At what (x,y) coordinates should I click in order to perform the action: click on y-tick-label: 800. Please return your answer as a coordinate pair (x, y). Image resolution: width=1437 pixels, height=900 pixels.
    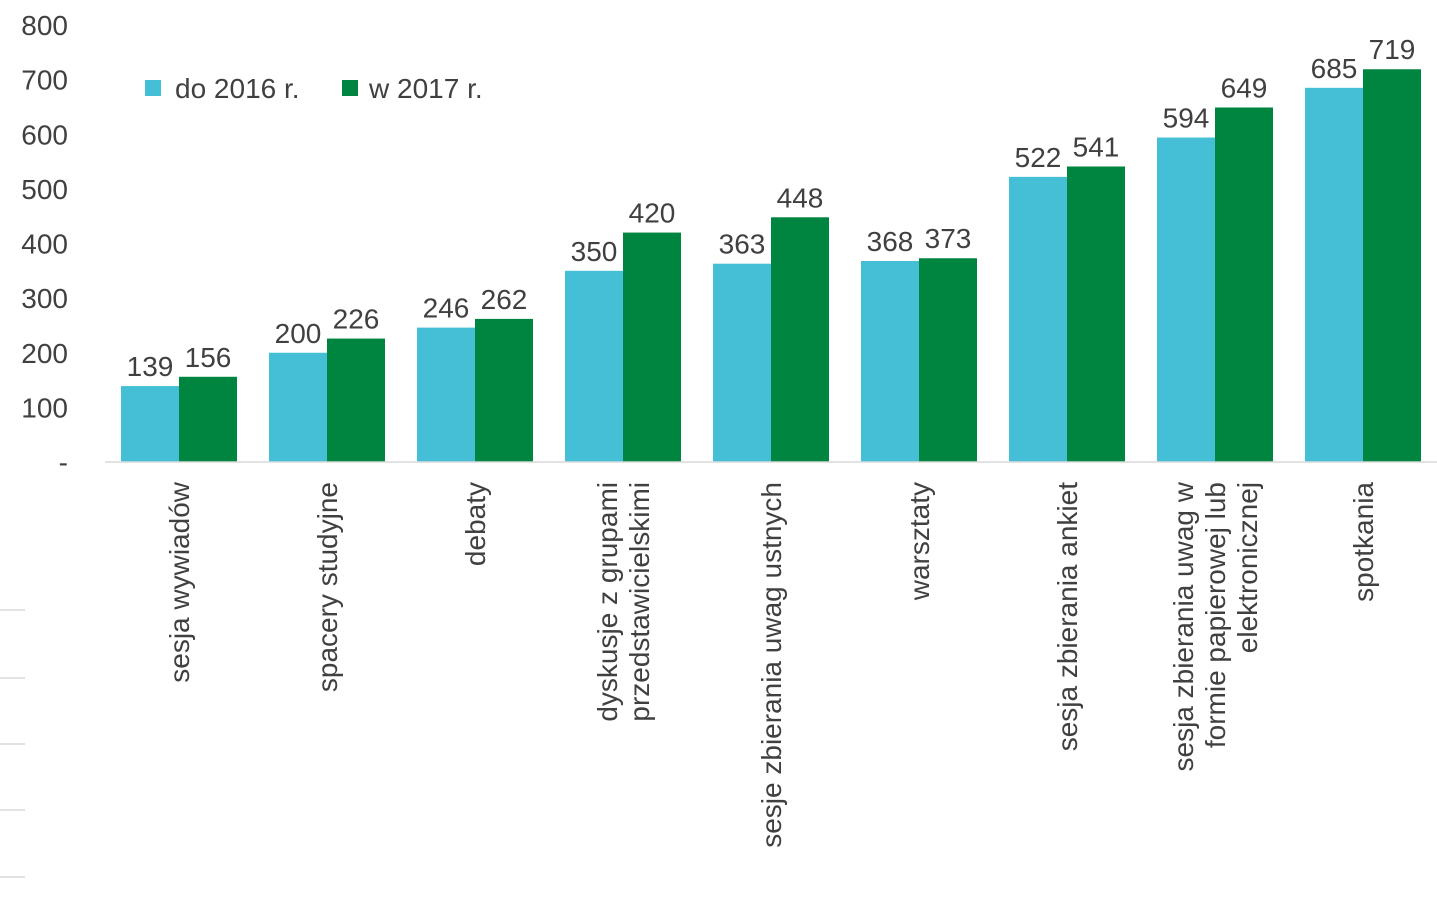
    Looking at the image, I should click on (44, 25).